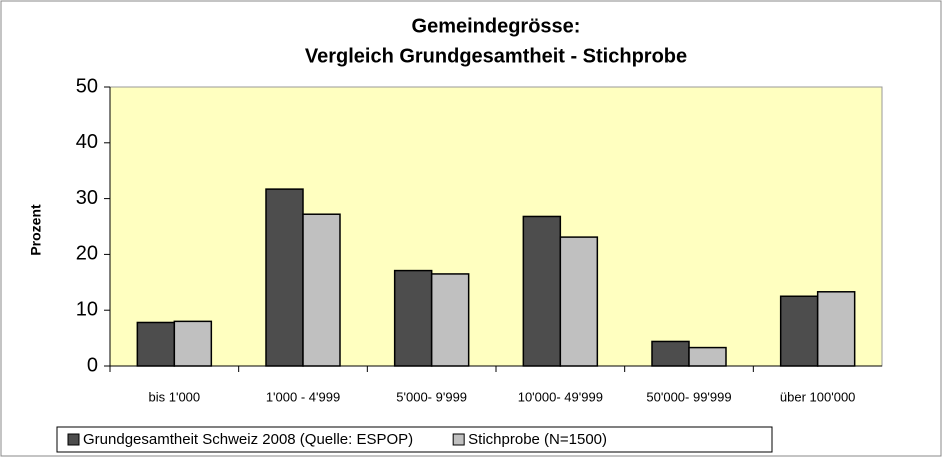 This screenshot has height=463, width=944. Describe the element at coordinates (87, 254) in the screenshot. I see `y-tick-label: 20` at that location.